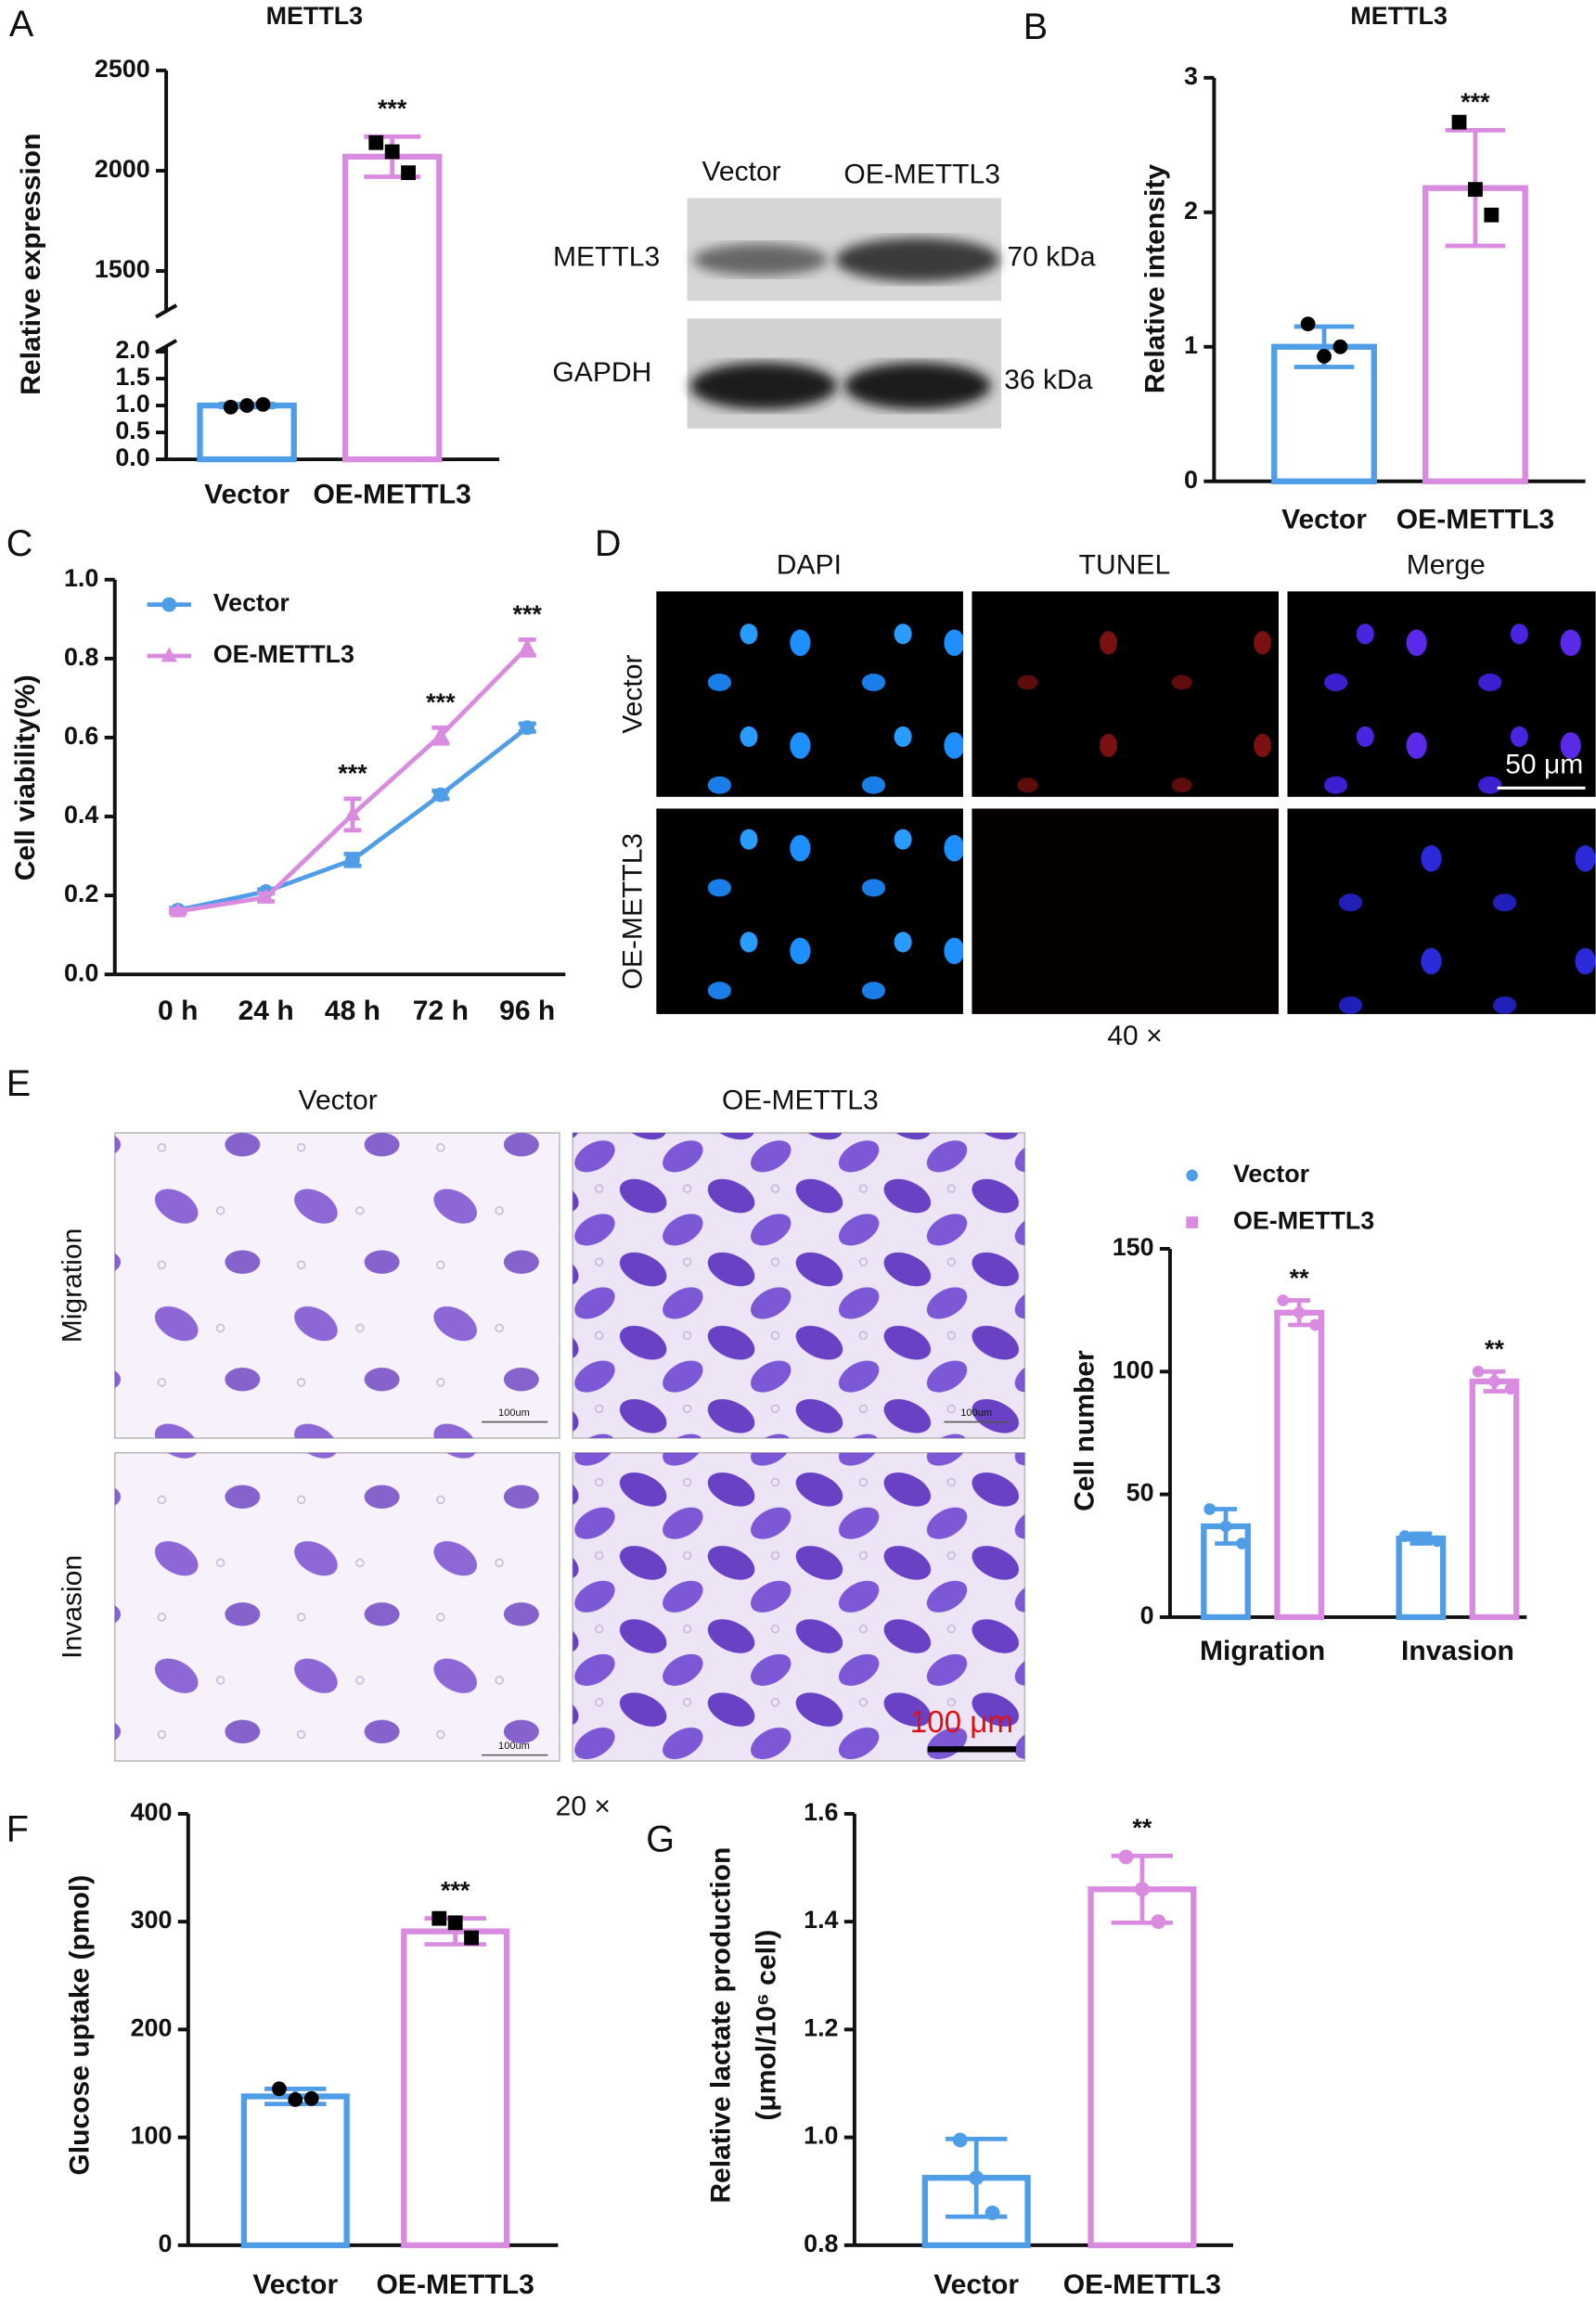 The image size is (1596, 2301). What do you see at coordinates (961, 1723) in the screenshot?
I see `scale-bar-label: 100 μm` at bounding box center [961, 1723].